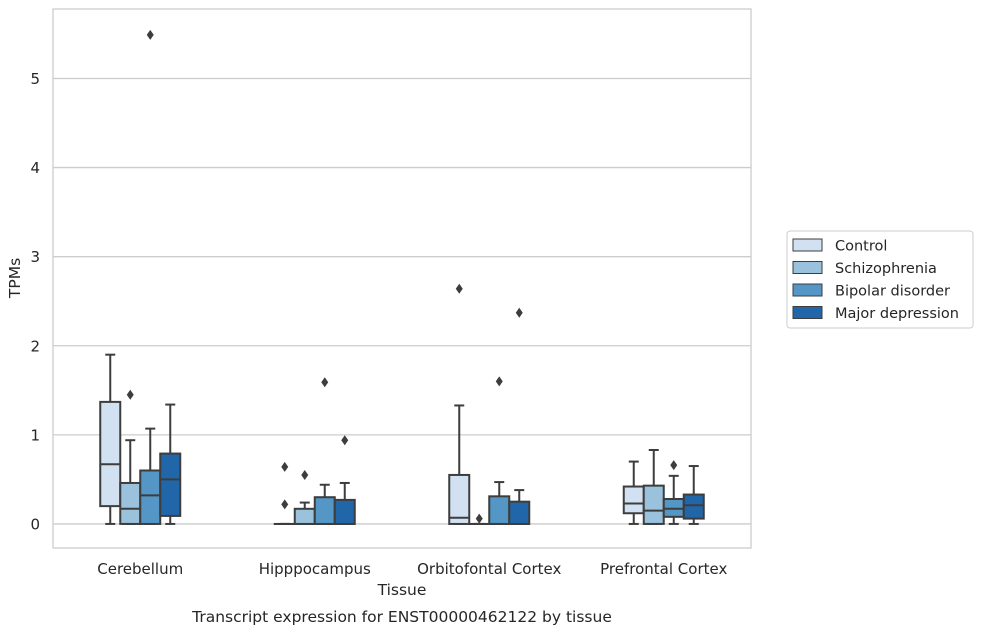 This screenshot has height=634, width=983. Describe the element at coordinates (861, 247) in the screenshot. I see `legend-label: Control` at that location.